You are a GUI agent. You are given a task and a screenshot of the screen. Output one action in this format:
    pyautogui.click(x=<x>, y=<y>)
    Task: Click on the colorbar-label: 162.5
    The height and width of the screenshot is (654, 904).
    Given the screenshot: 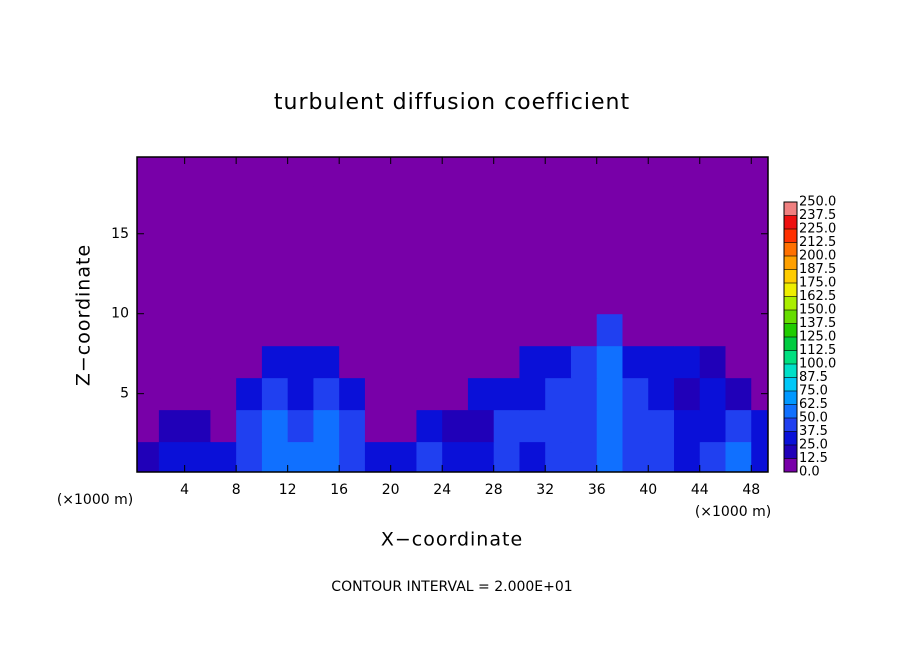 What is the action you would take?
    pyautogui.click(x=817, y=296)
    